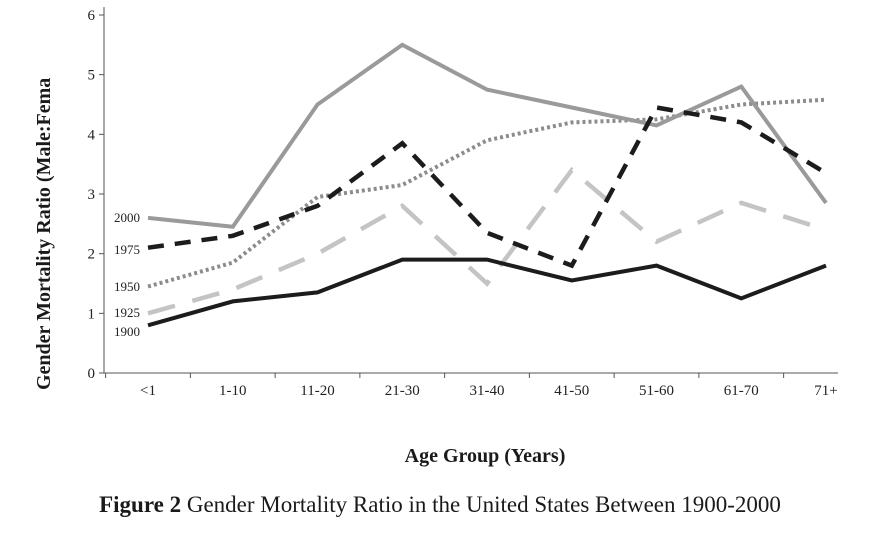 The width and height of the screenshot is (880, 534). I want to click on x-tick-label: 31-40, so click(487, 391).